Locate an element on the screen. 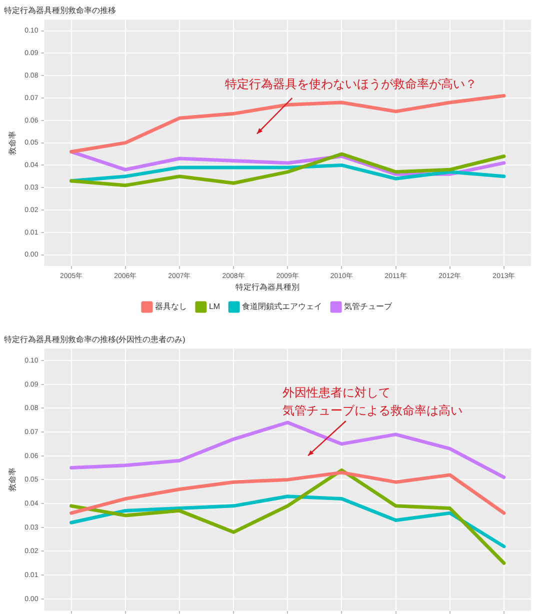 The width and height of the screenshot is (541, 614). legend-label: 気管チューブ is located at coordinates (369, 307).